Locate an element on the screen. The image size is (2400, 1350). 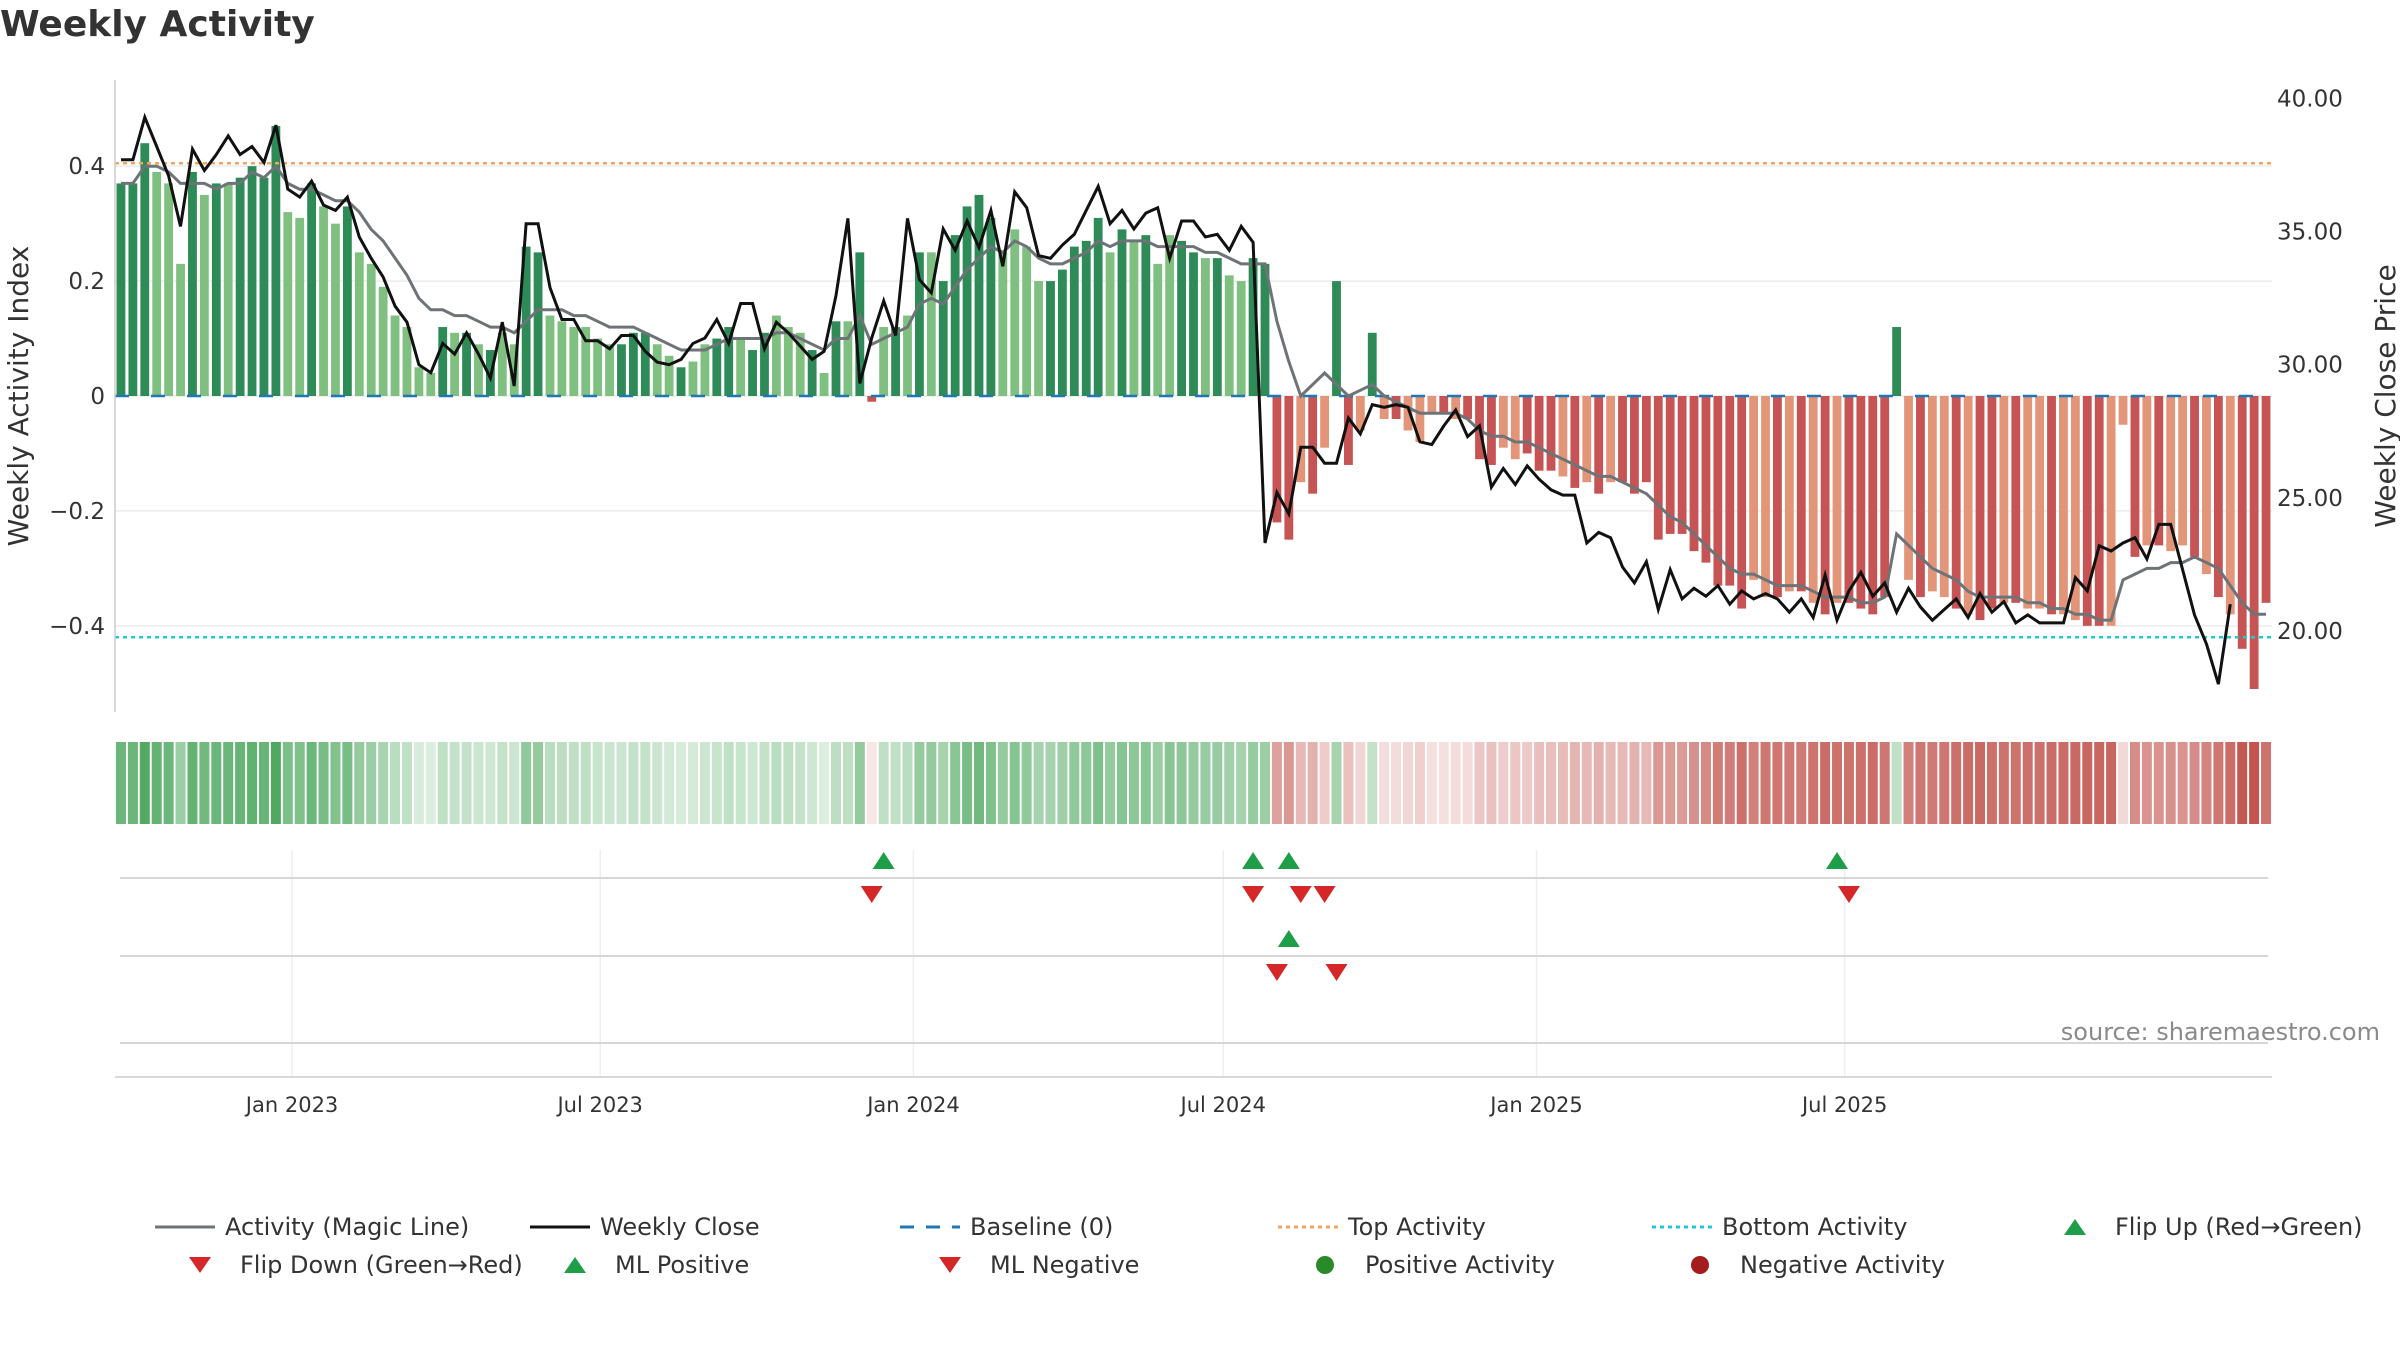
legend-label: Bottom Activity is located at coordinates (1815, 1227).